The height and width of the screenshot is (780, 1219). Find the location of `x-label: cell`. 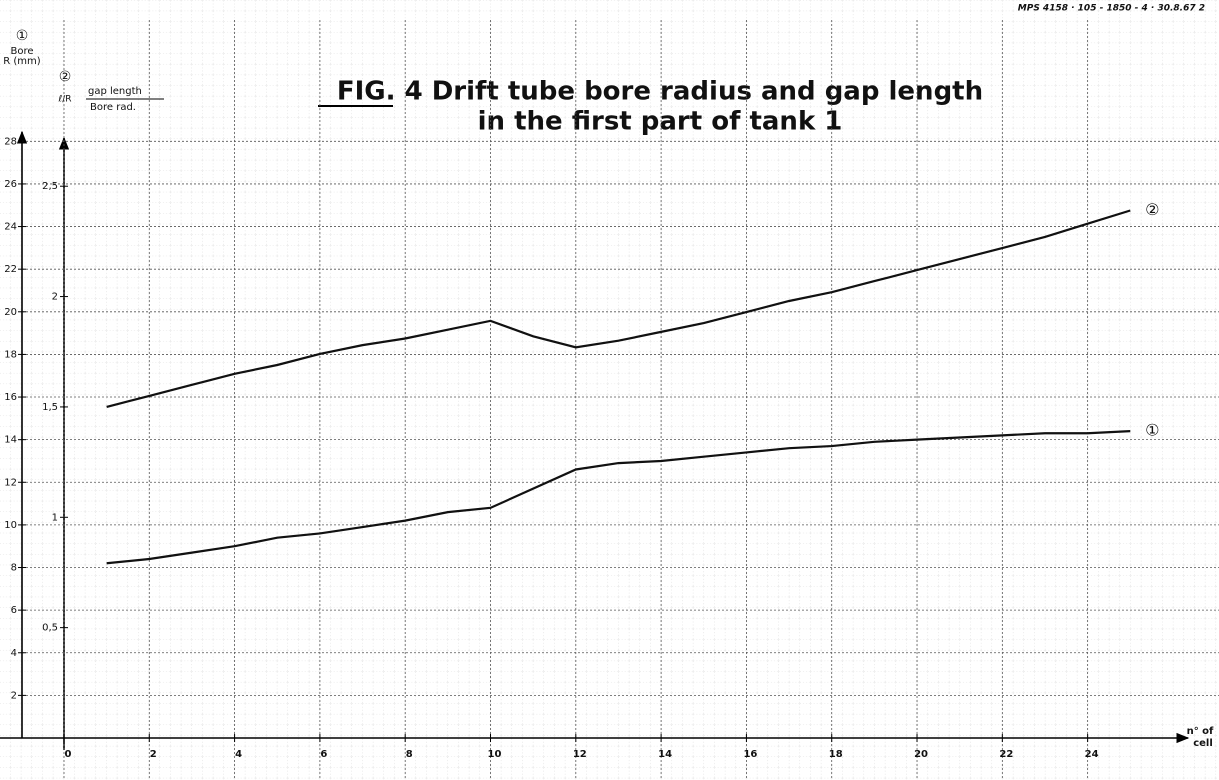

x-label: cell is located at coordinates (1203, 743).